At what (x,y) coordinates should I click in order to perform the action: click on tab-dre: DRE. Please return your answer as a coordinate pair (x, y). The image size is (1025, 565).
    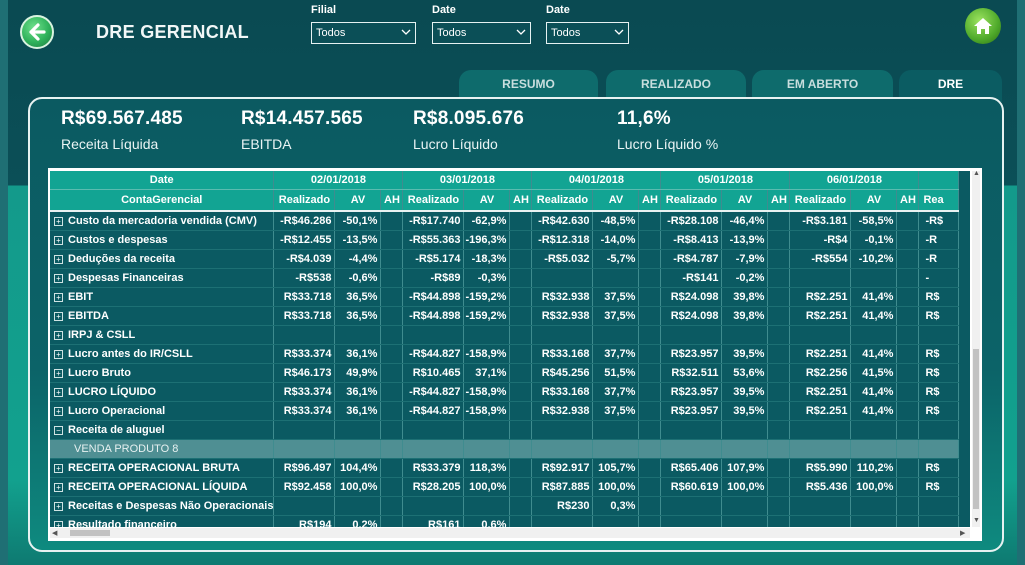
    Looking at the image, I should click on (950, 86).